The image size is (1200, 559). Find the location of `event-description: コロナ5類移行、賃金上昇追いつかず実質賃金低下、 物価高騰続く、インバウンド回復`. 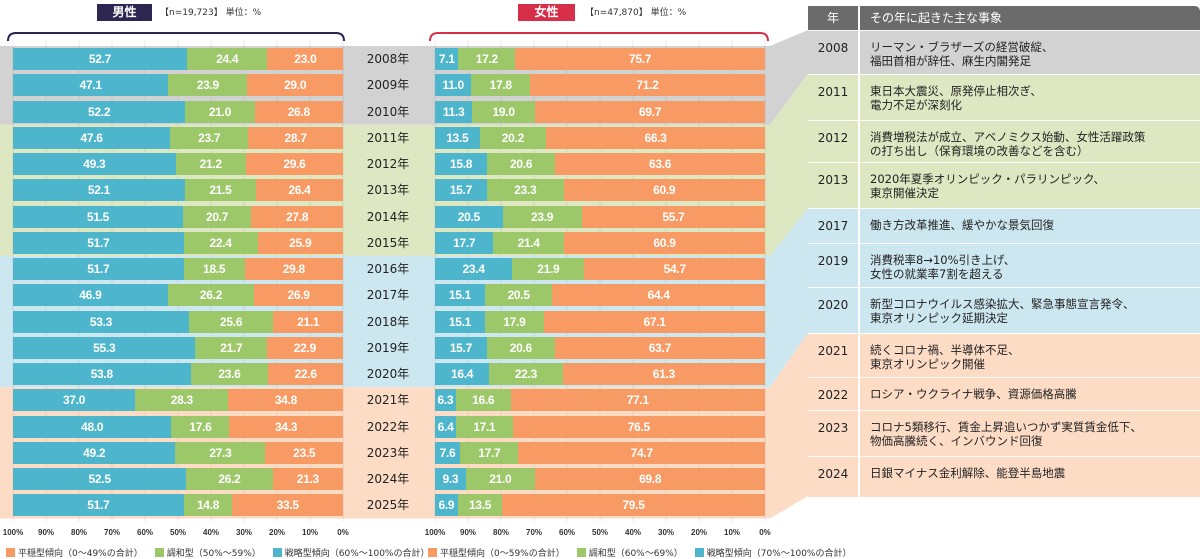

event-description: コロナ5類移行、賃金上昇追いつかず実質賃金低下、 物価高騰続く、インバウンド回復 is located at coordinates (1030, 434).